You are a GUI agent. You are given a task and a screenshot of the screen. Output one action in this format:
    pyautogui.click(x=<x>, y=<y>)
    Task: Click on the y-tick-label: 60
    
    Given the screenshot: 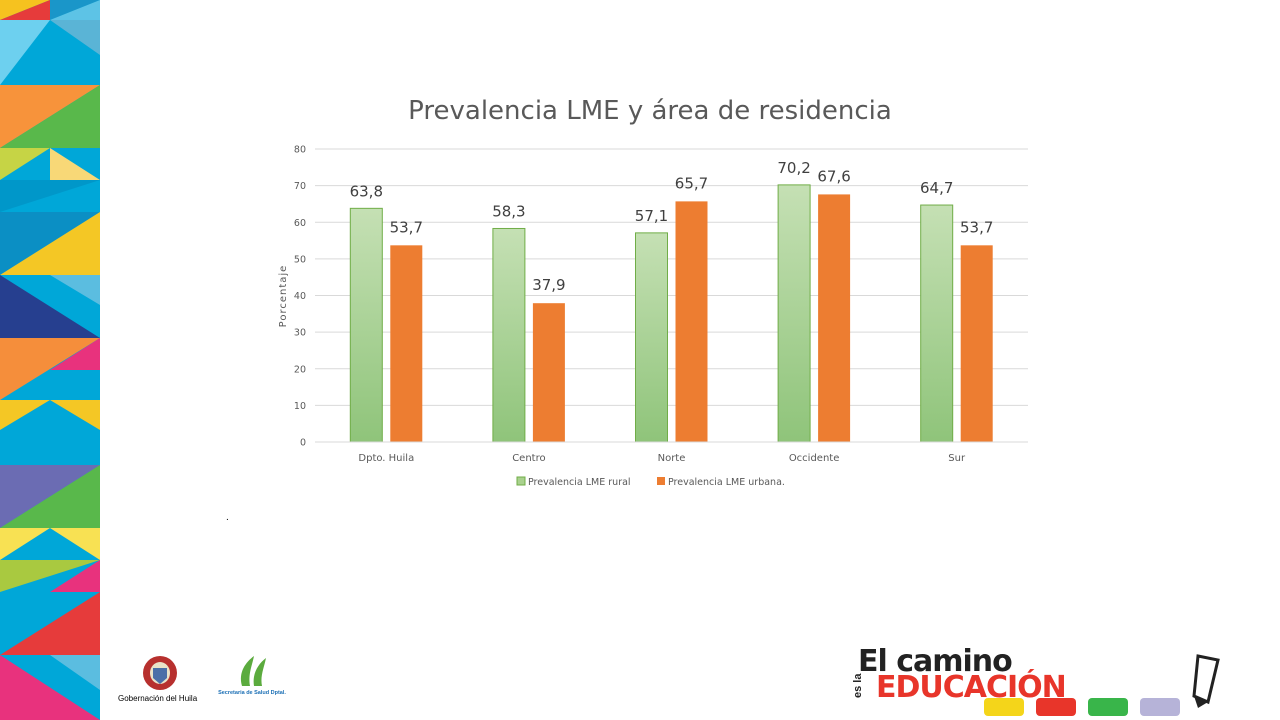 What is the action you would take?
    pyautogui.click(x=300, y=223)
    